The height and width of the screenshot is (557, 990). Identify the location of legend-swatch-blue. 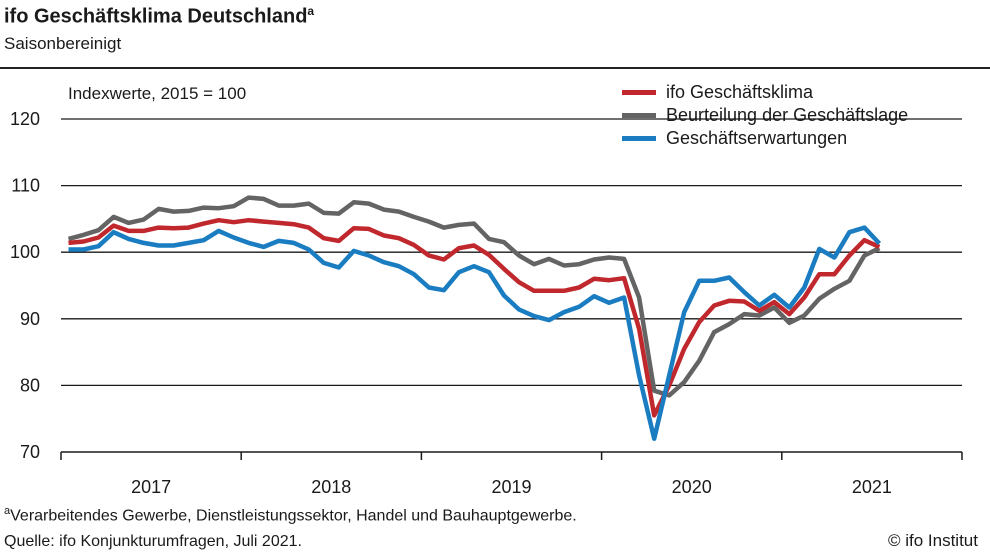
(639, 138).